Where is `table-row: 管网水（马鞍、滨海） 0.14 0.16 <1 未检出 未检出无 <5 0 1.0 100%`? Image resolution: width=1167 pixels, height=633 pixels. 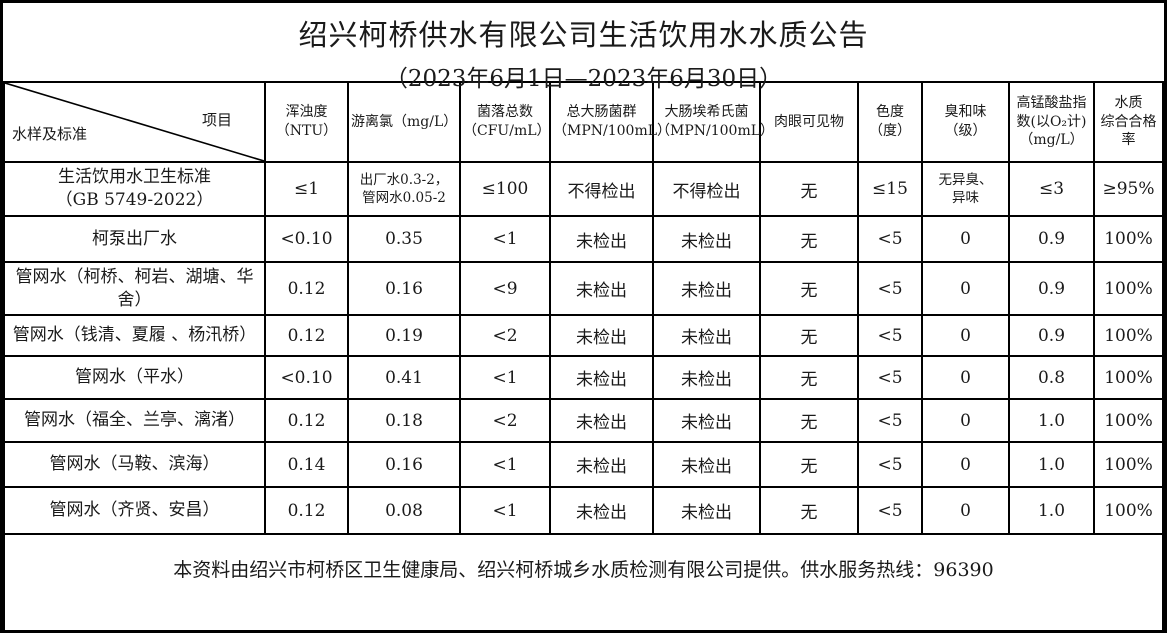 table-row: 管网水（马鞍、滨海） 0.14 0.16 <1 未检出 未检出无 <5 0 1.0 100% is located at coordinates (583, 464).